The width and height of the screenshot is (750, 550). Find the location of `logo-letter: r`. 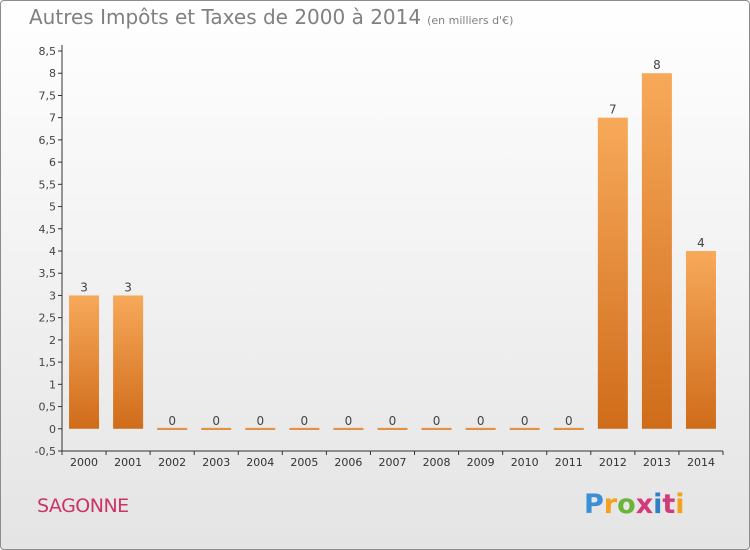

logo-letter: r is located at coordinates (610, 504).